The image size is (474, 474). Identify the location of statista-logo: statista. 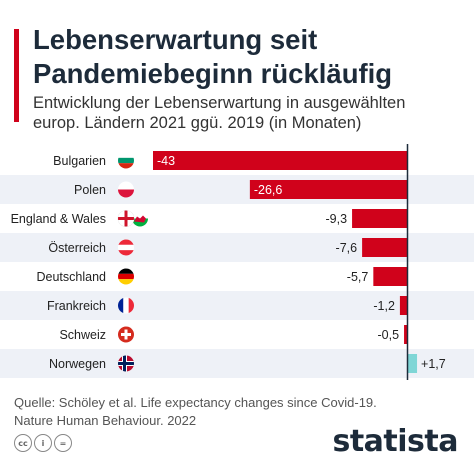
(395, 441).